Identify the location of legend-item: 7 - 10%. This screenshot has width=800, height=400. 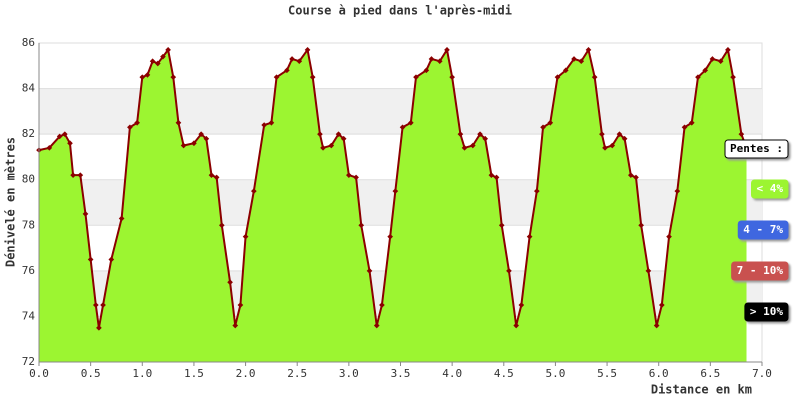
(760, 271).